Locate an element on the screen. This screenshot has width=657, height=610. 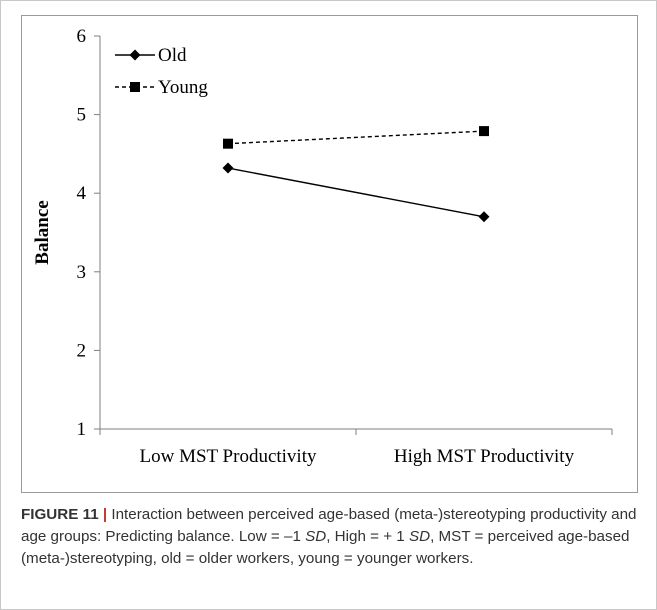
legend-marker-old is located at coordinates (135, 55).